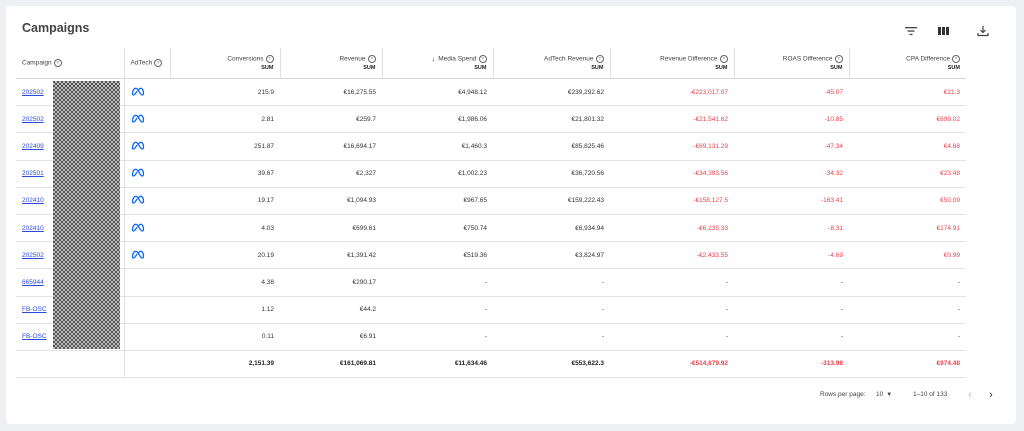  Describe the element at coordinates (843, 394) in the screenshot. I see `rows-per-page-label: Rows per page:` at that location.